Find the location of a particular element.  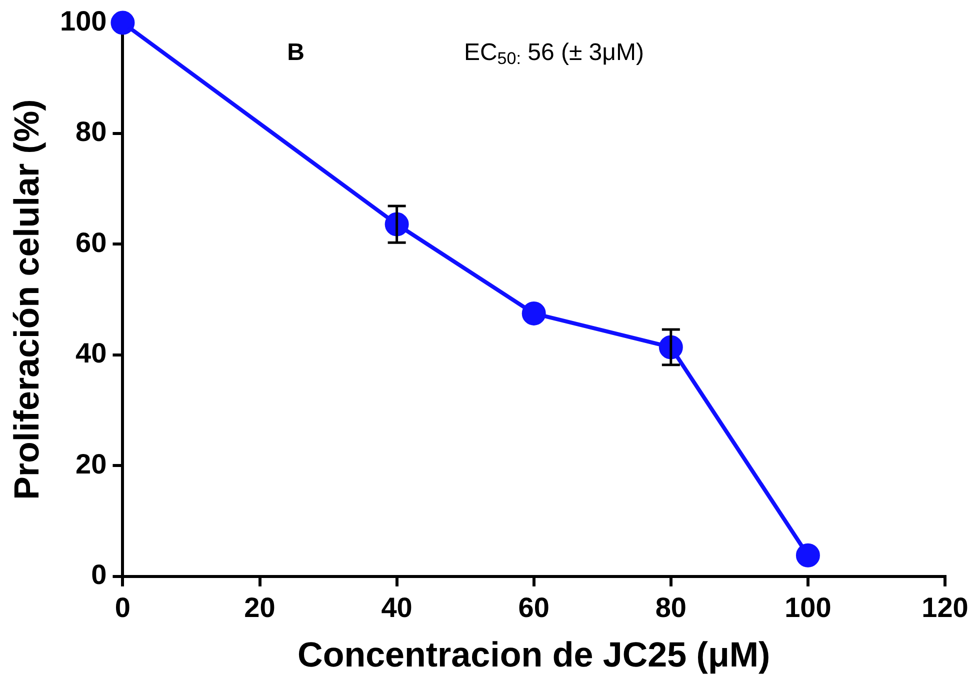

y-tick-label: 20 is located at coordinates (91, 464).